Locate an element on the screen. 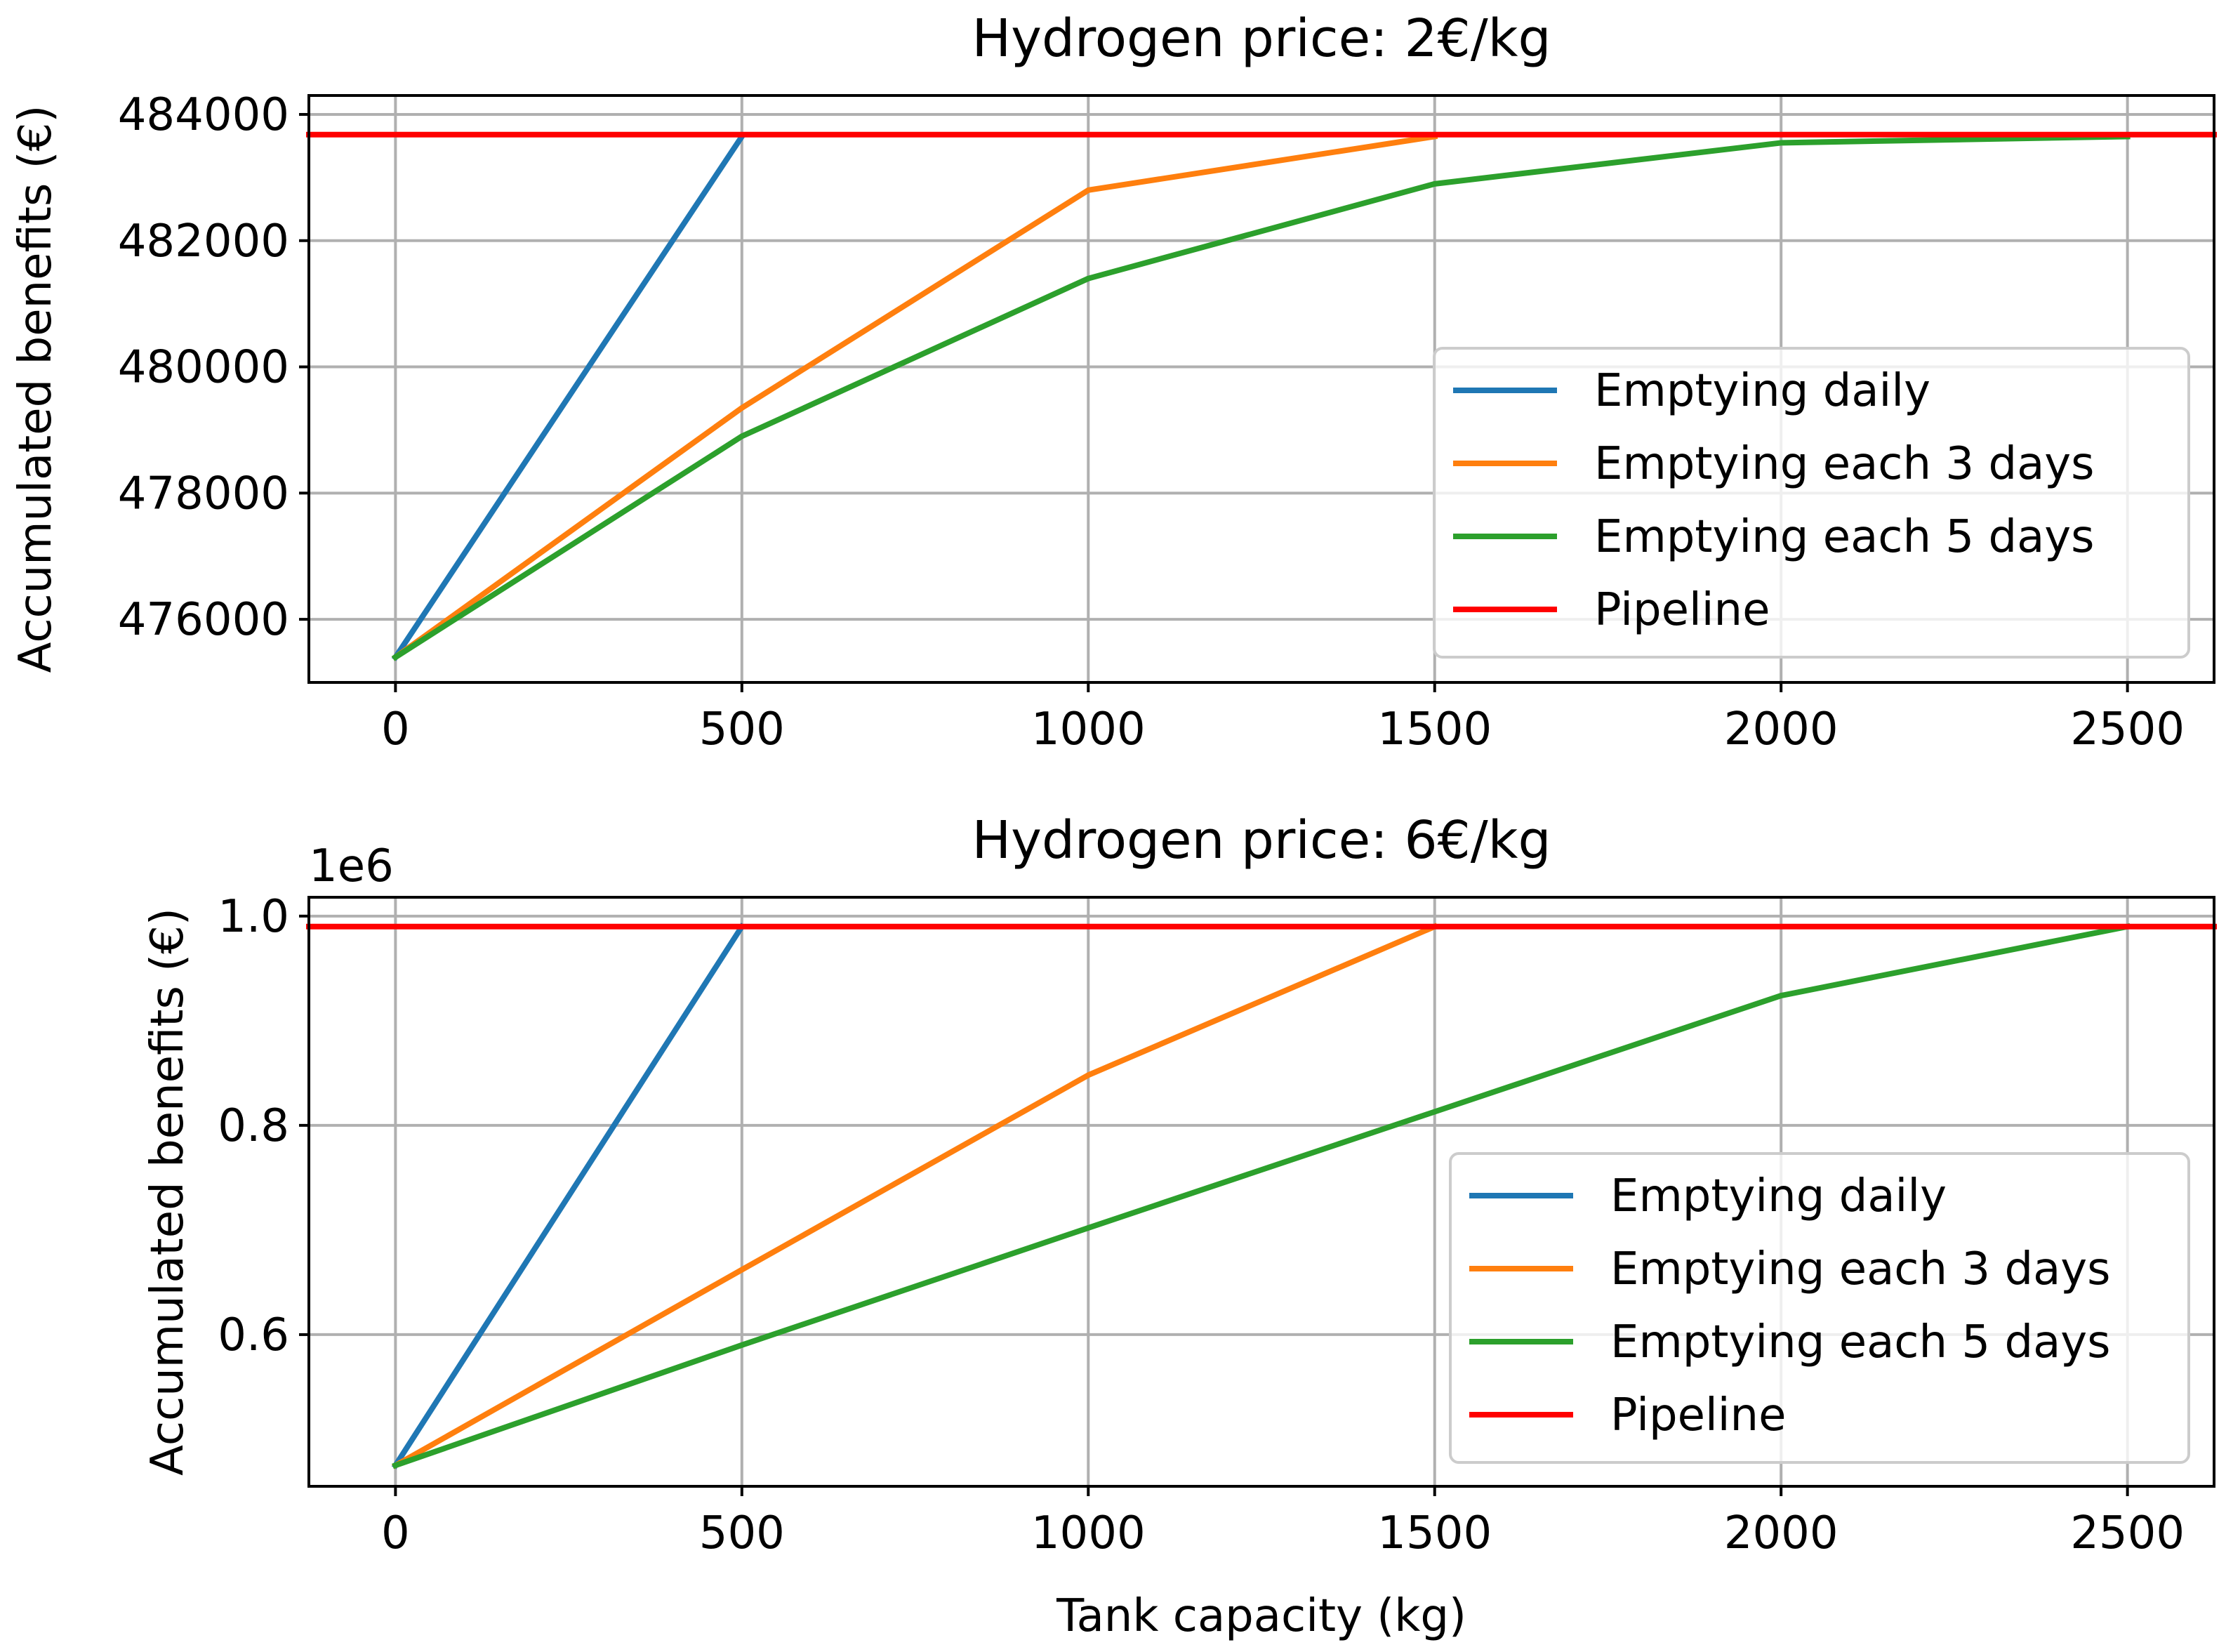 The width and height of the screenshot is (2226, 1652). y-tick-label: 484000 is located at coordinates (203, 115).